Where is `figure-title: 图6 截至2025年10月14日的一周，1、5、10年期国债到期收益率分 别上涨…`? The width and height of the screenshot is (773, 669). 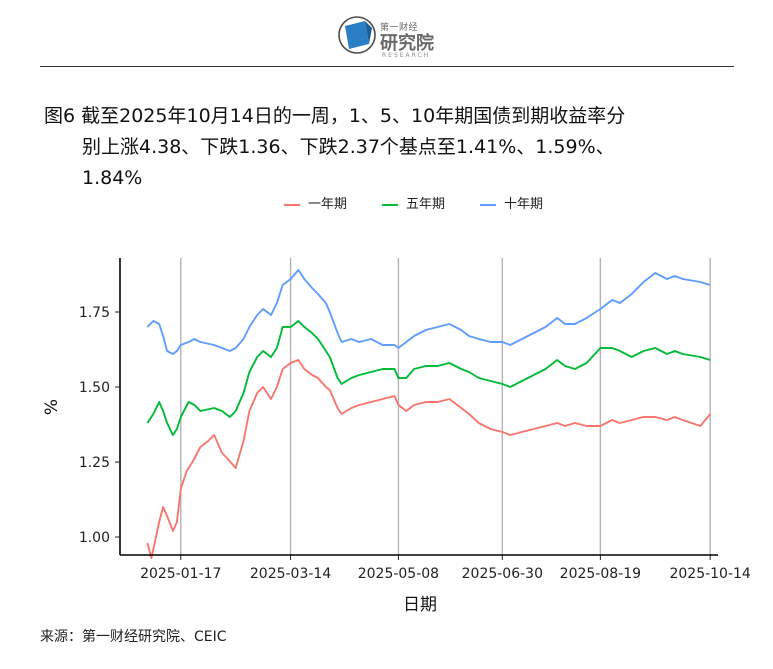 figure-title: 图6 截至2025年10月14日的一周，1、5、10年期国债到期收益率分 别上涨… is located at coordinates (394, 147).